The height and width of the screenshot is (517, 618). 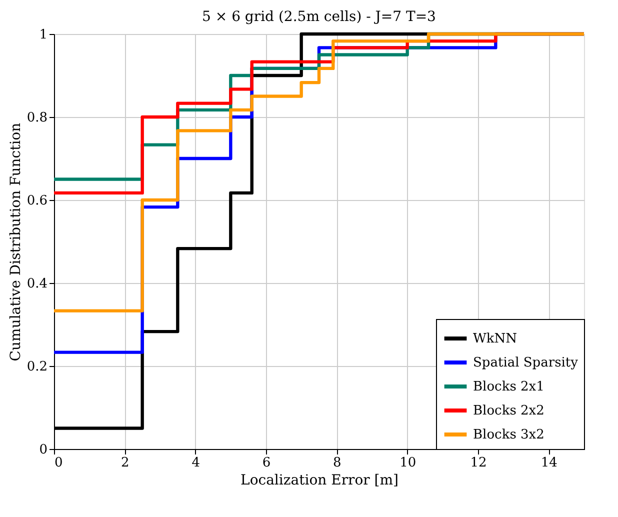 What do you see at coordinates (196, 463) in the screenshot?
I see `x-tick-label: 4` at bounding box center [196, 463].